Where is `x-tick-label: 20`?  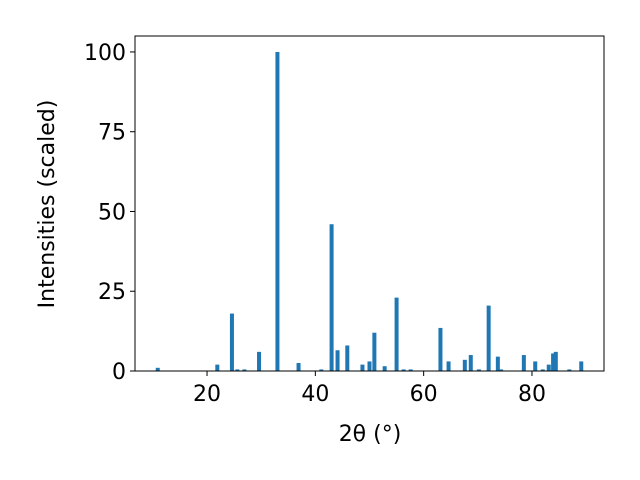 x-tick-label: 20 is located at coordinates (207, 394).